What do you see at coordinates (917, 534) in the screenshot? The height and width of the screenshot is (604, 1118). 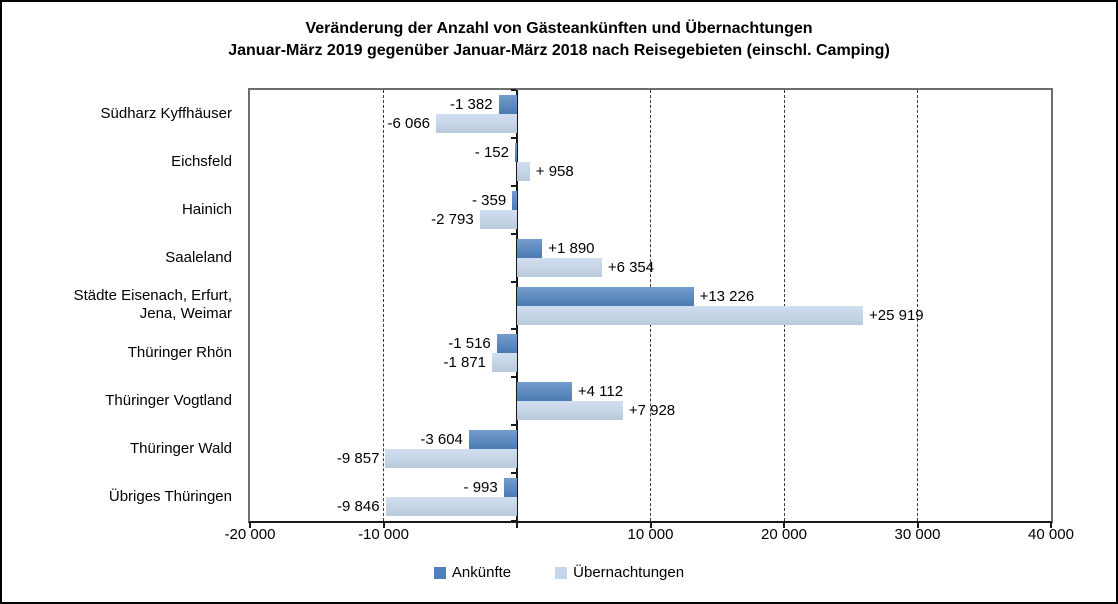 I see `x-axis-label: 30 000` at bounding box center [917, 534].